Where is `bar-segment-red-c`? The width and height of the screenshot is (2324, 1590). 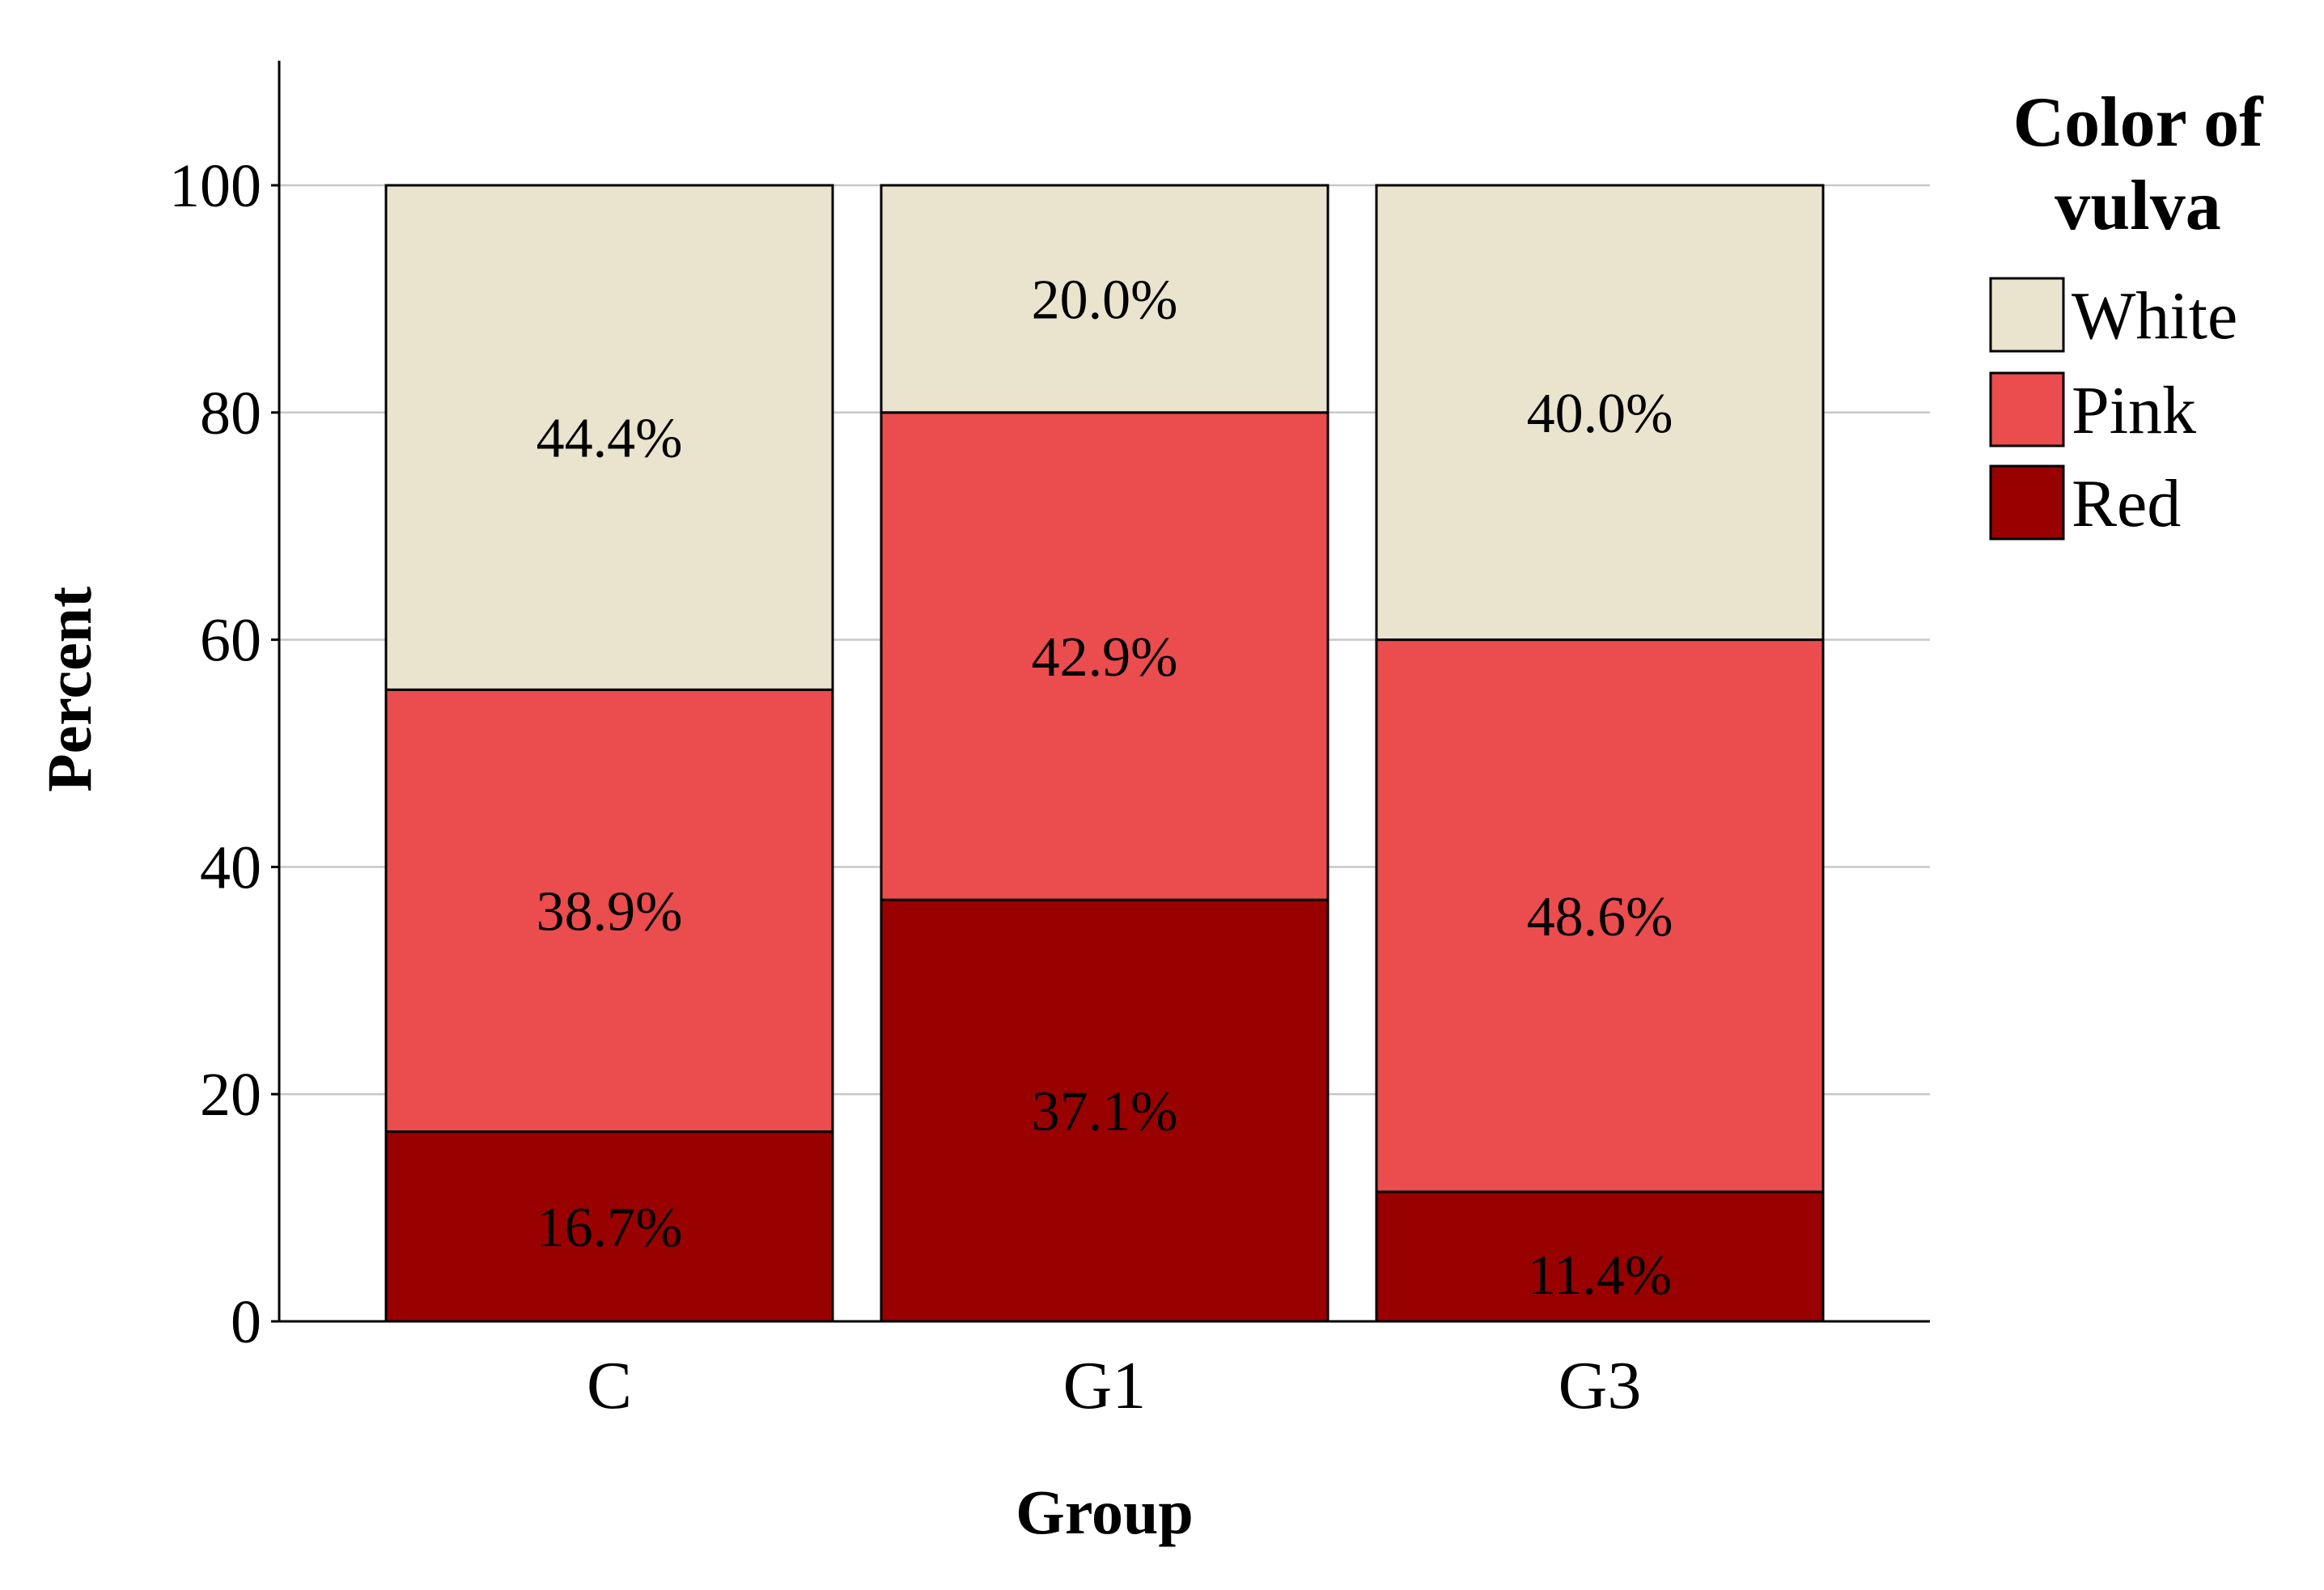 bar-segment-red-c is located at coordinates (609, 1227).